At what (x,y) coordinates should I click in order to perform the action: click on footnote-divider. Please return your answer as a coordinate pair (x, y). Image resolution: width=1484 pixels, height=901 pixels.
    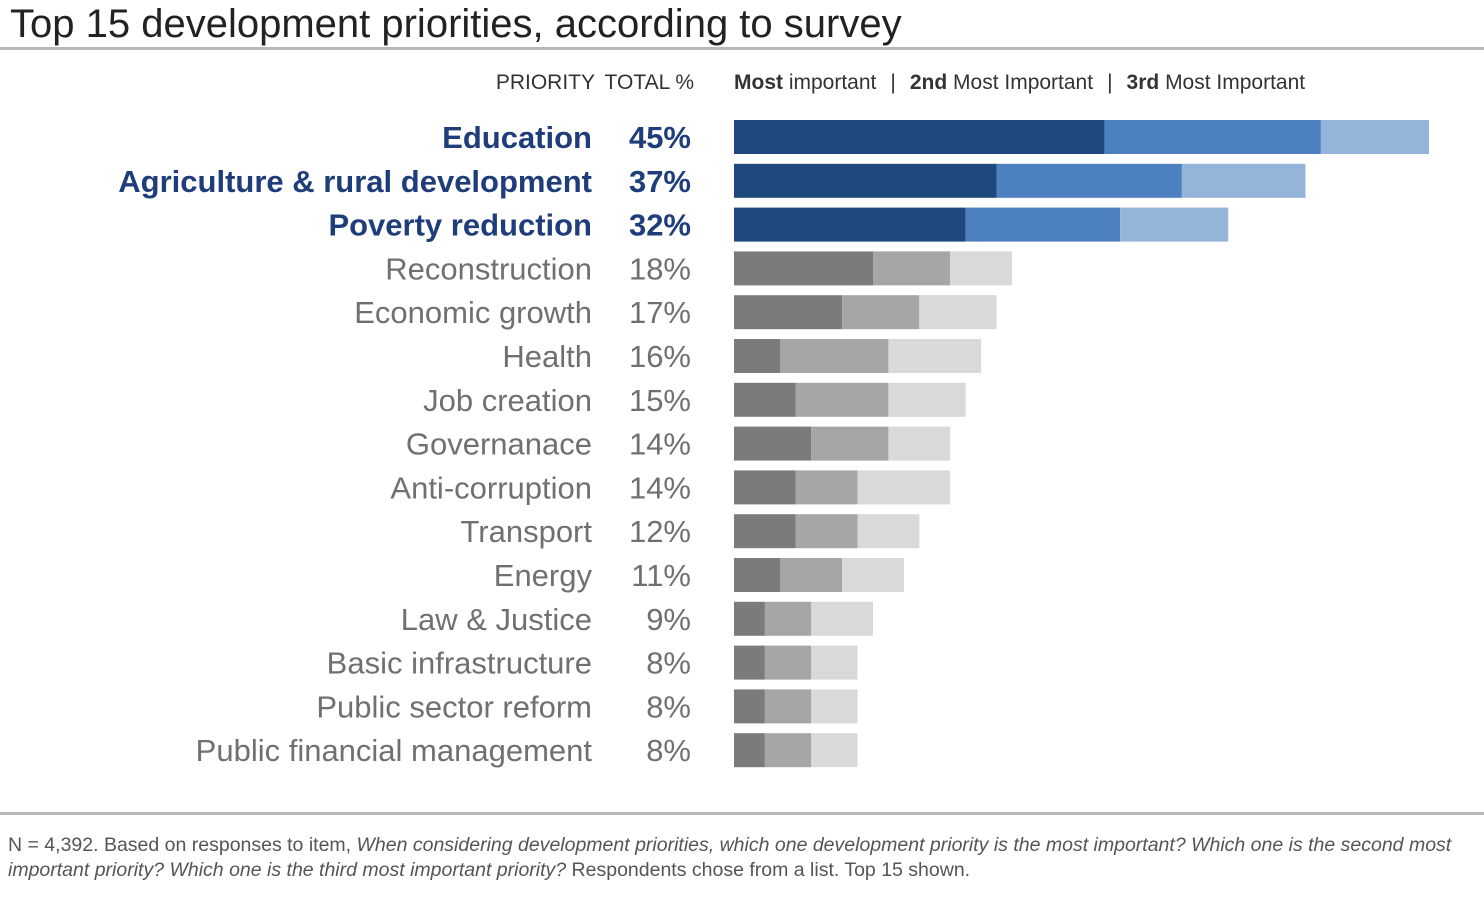
    Looking at the image, I should click on (742, 813).